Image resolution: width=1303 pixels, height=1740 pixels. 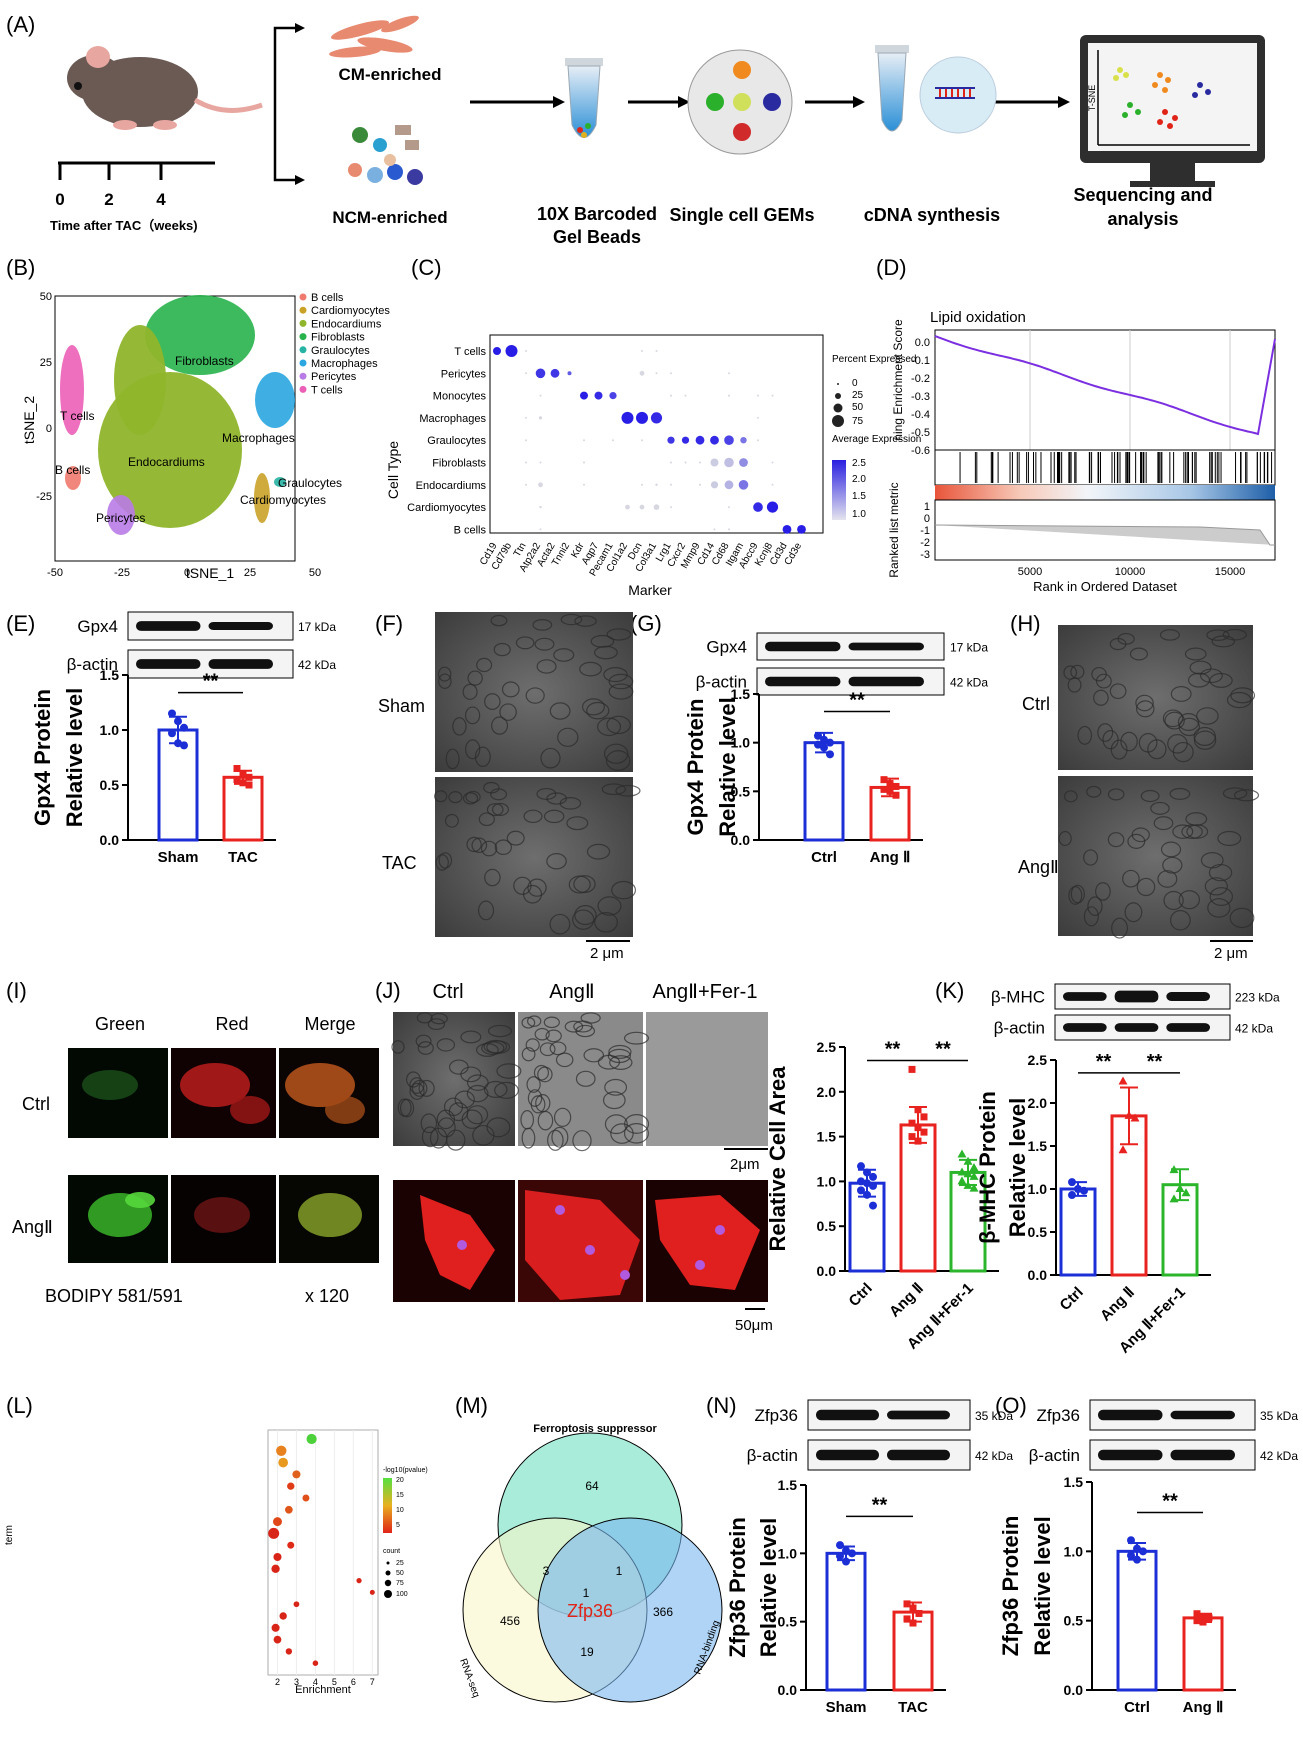 I want to click on cluster-label: Graulocytes, so click(x=310, y=483).